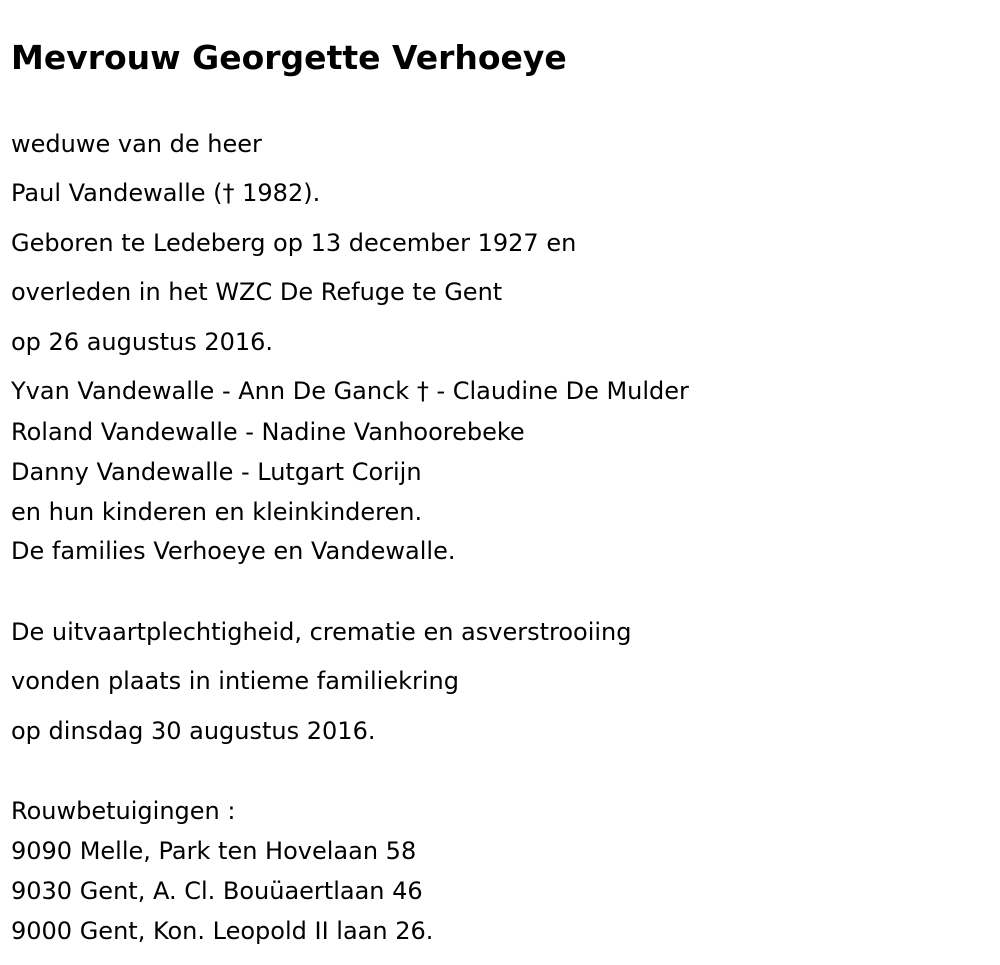 This screenshot has height=965, width=1000. Describe the element at coordinates (123, 811) in the screenshot. I see `condolences-label: Rouwbetuigingen :` at that location.